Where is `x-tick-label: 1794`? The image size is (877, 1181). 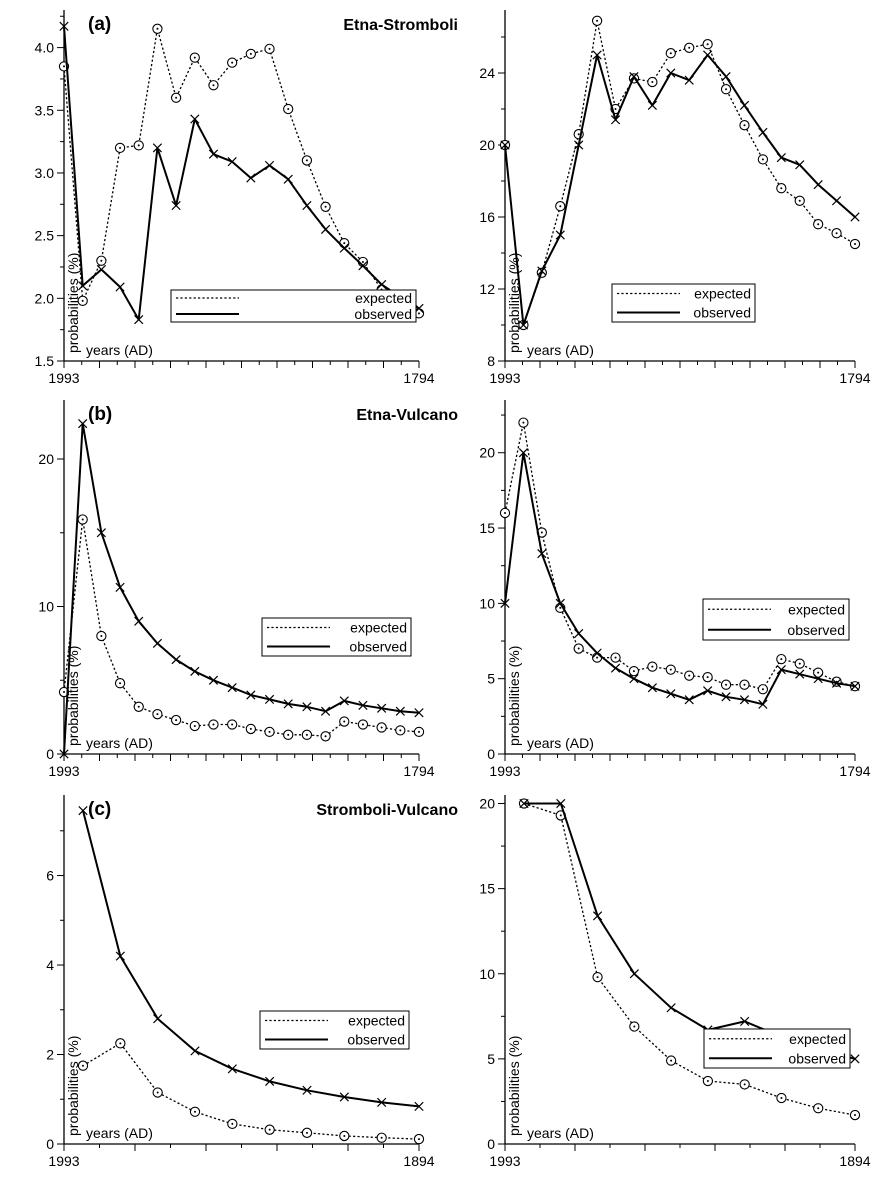 x-tick-label: 1794 is located at coordinates (418, 378).